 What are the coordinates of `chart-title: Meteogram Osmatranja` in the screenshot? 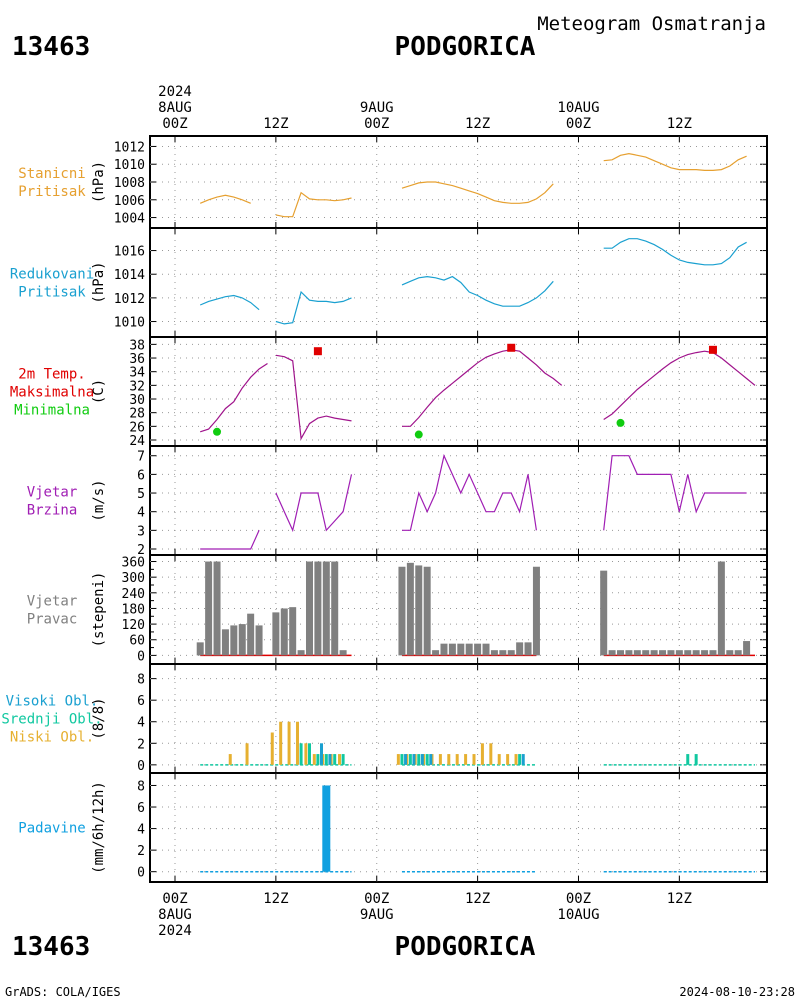 It's located at (651, 24).